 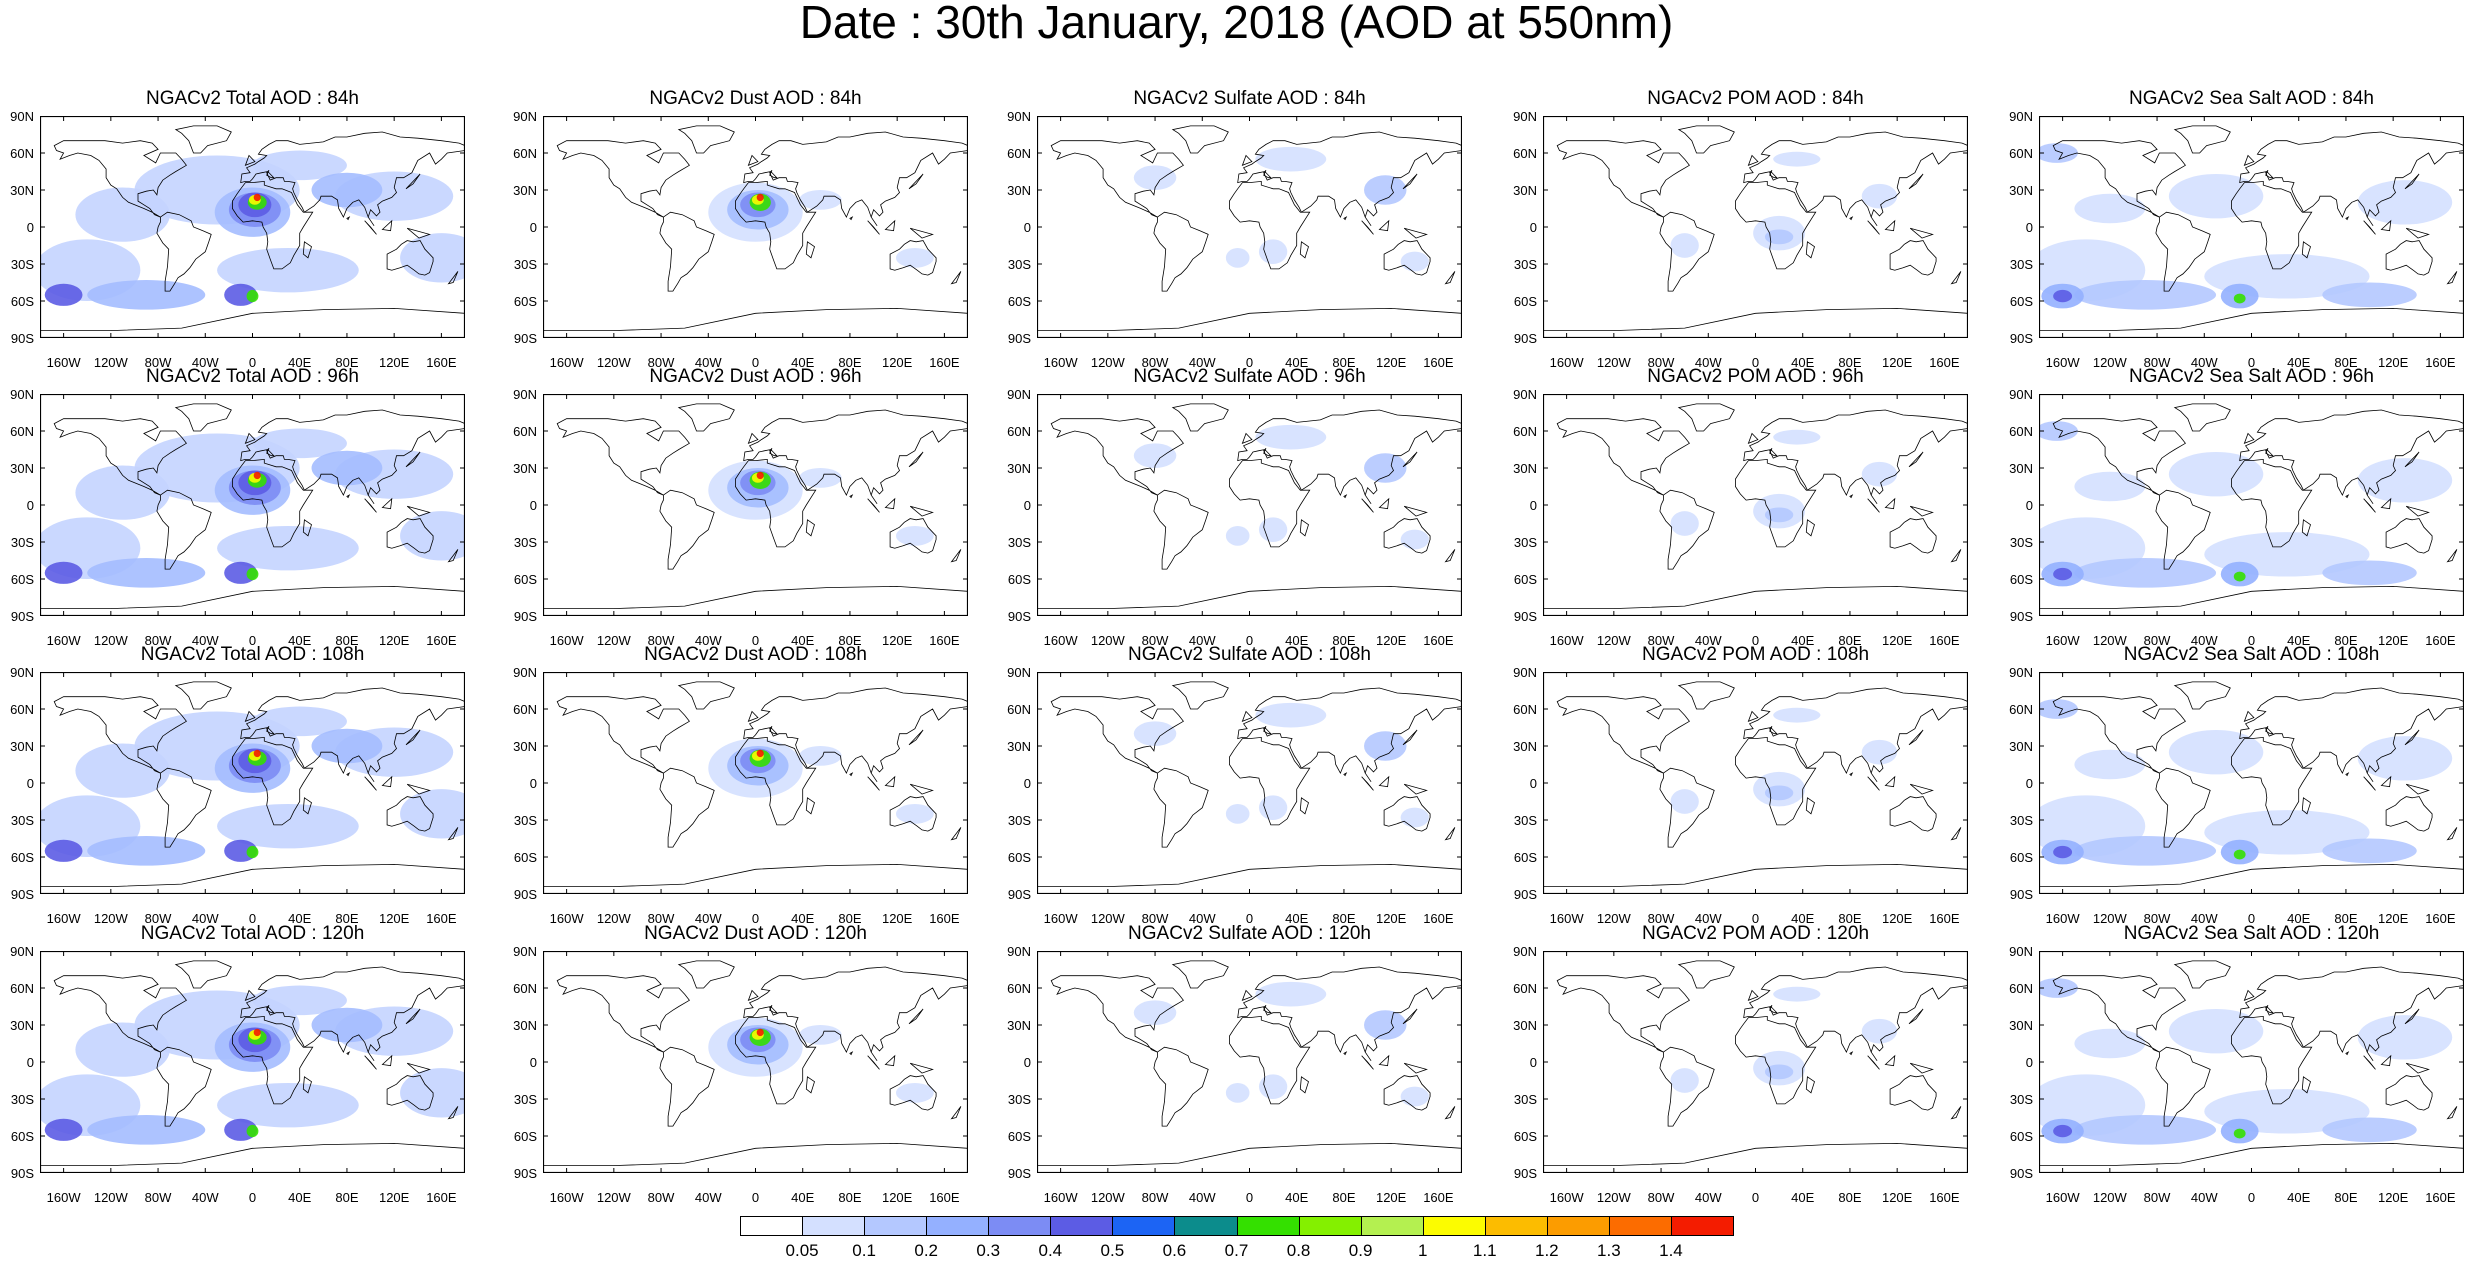 I want to click on panel-title: NGACv2 Total AOD : 96h, so click(x=252, y=376).